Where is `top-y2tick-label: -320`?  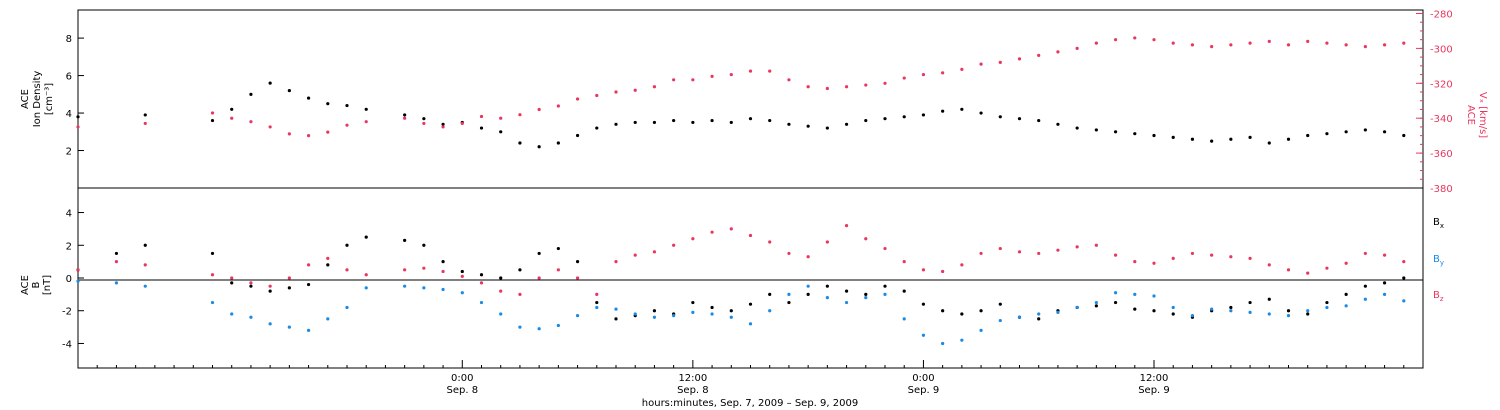 top-y2tick-label: -320 is located at coordinates (1441, 84).